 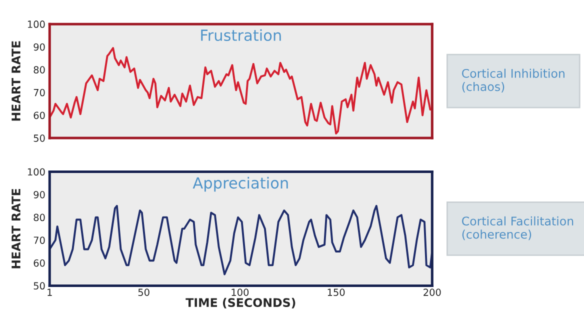 I want to click on text: Cortical Inhibition (chaos), so click(x=513, y=80).